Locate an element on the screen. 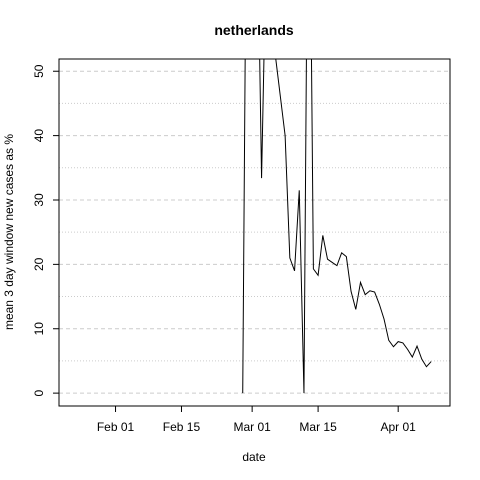 Image resolution: width=480 pixels, height=480 pixels. y-tick-label: 50 is located at coordinates (39, 71).